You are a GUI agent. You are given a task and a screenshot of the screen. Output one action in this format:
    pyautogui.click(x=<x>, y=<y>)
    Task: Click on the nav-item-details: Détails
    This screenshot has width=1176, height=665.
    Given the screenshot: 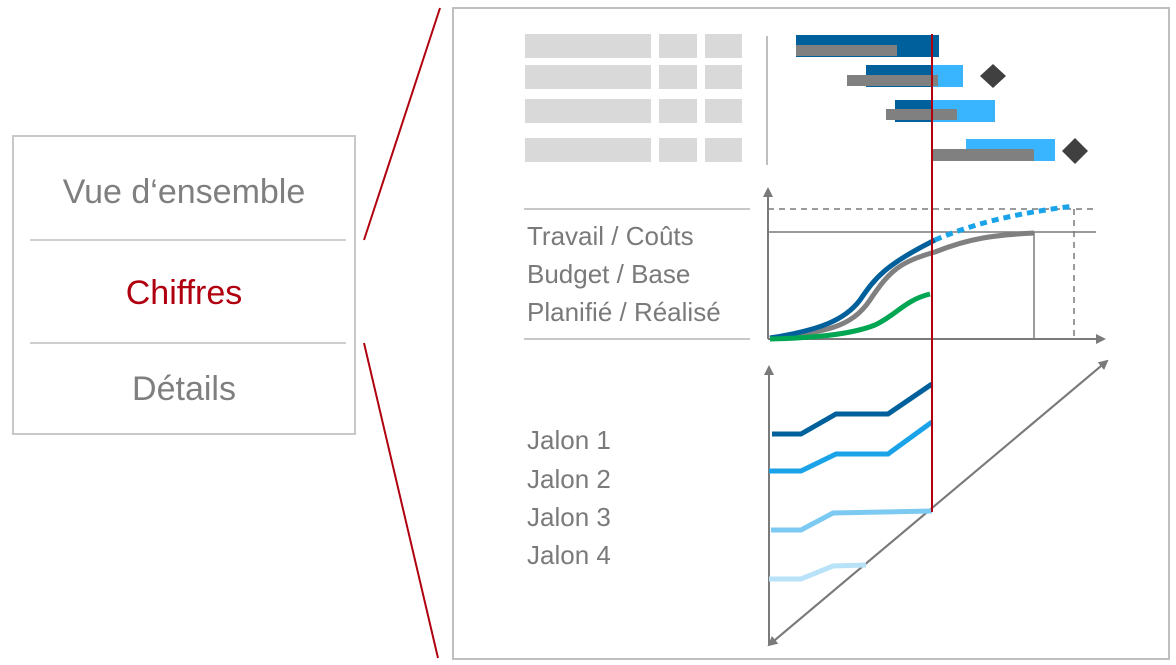 What is the action you would take?
    pyautogui.click(x=184, y=389)
    